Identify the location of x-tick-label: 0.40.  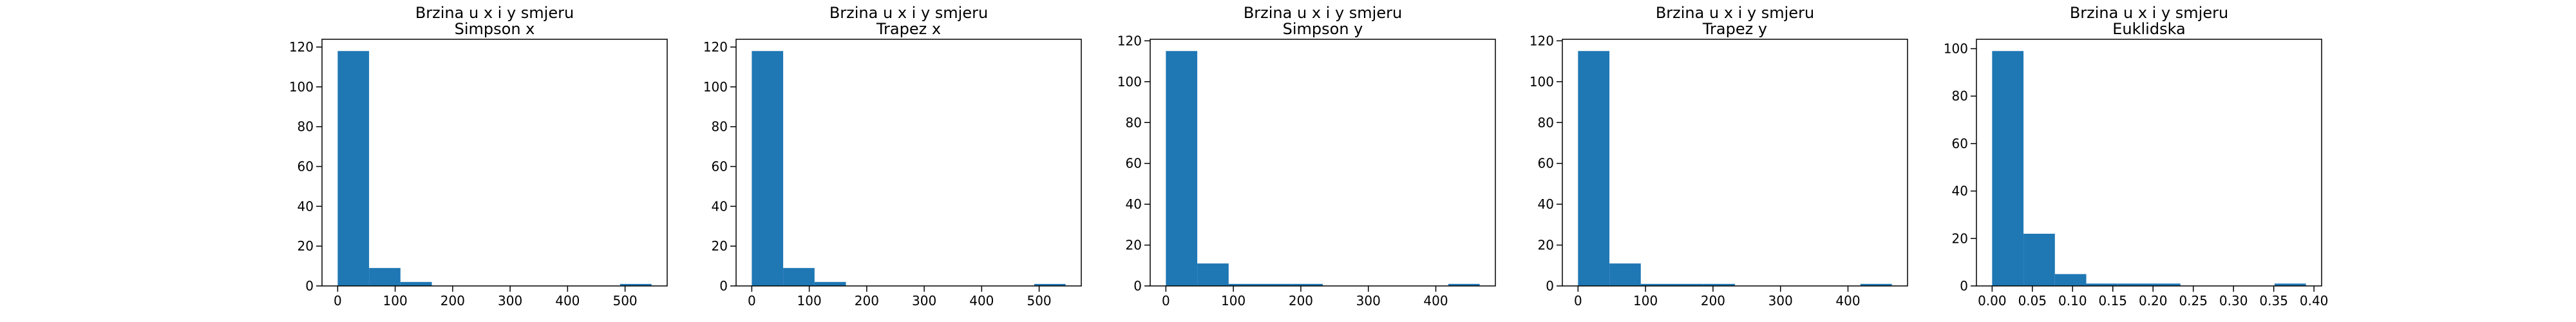
(2314, 301).